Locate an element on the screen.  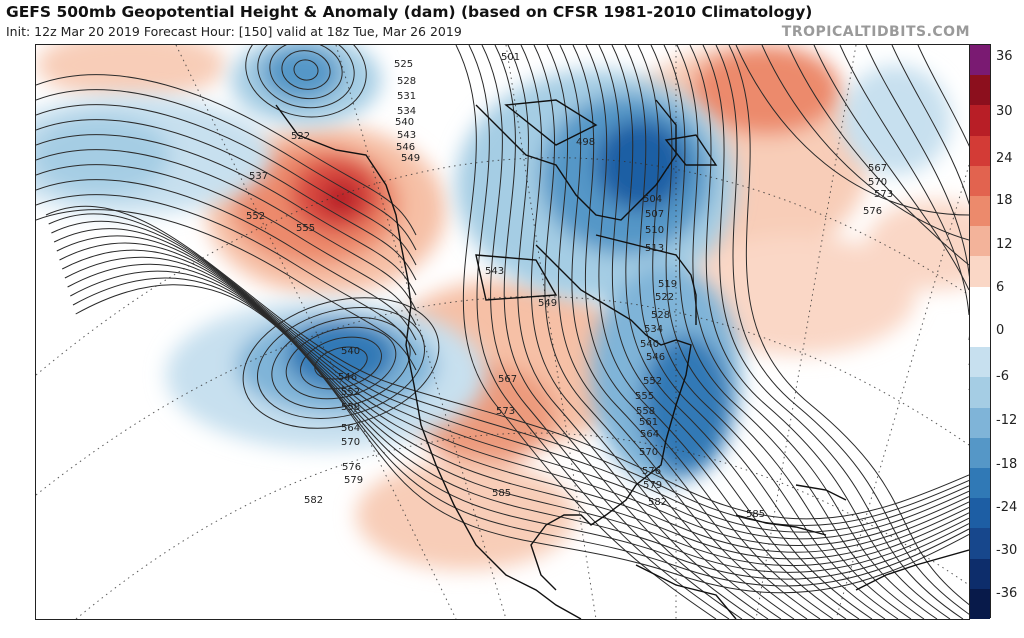
colorbar-tick: 6 is located at coordinates (1000, 287).